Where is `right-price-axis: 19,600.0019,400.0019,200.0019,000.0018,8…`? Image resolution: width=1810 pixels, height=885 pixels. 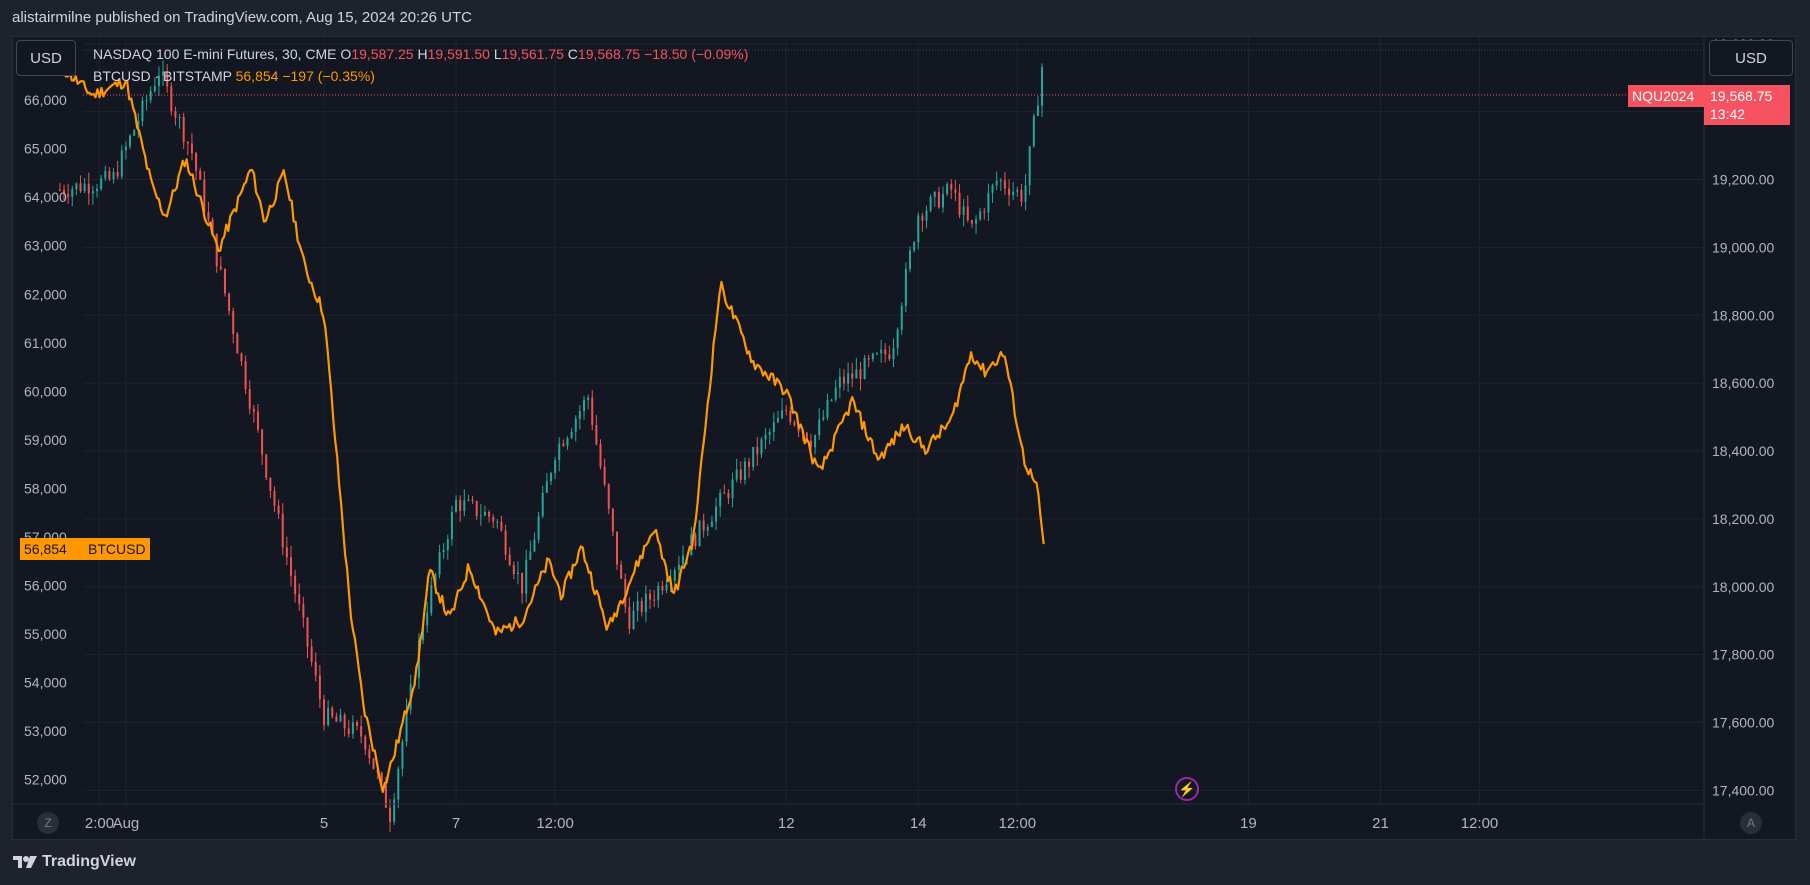 right-price-axis: 19,600.0019,400.0019,200.0019,000.0018,8… is located at coordinates (1743, 417).